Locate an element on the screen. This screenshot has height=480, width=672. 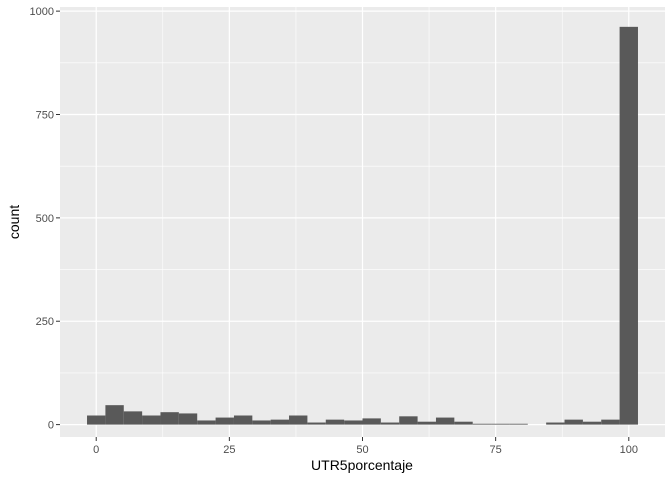
x-tick-label: 0 is located at coordinates (96, 450).